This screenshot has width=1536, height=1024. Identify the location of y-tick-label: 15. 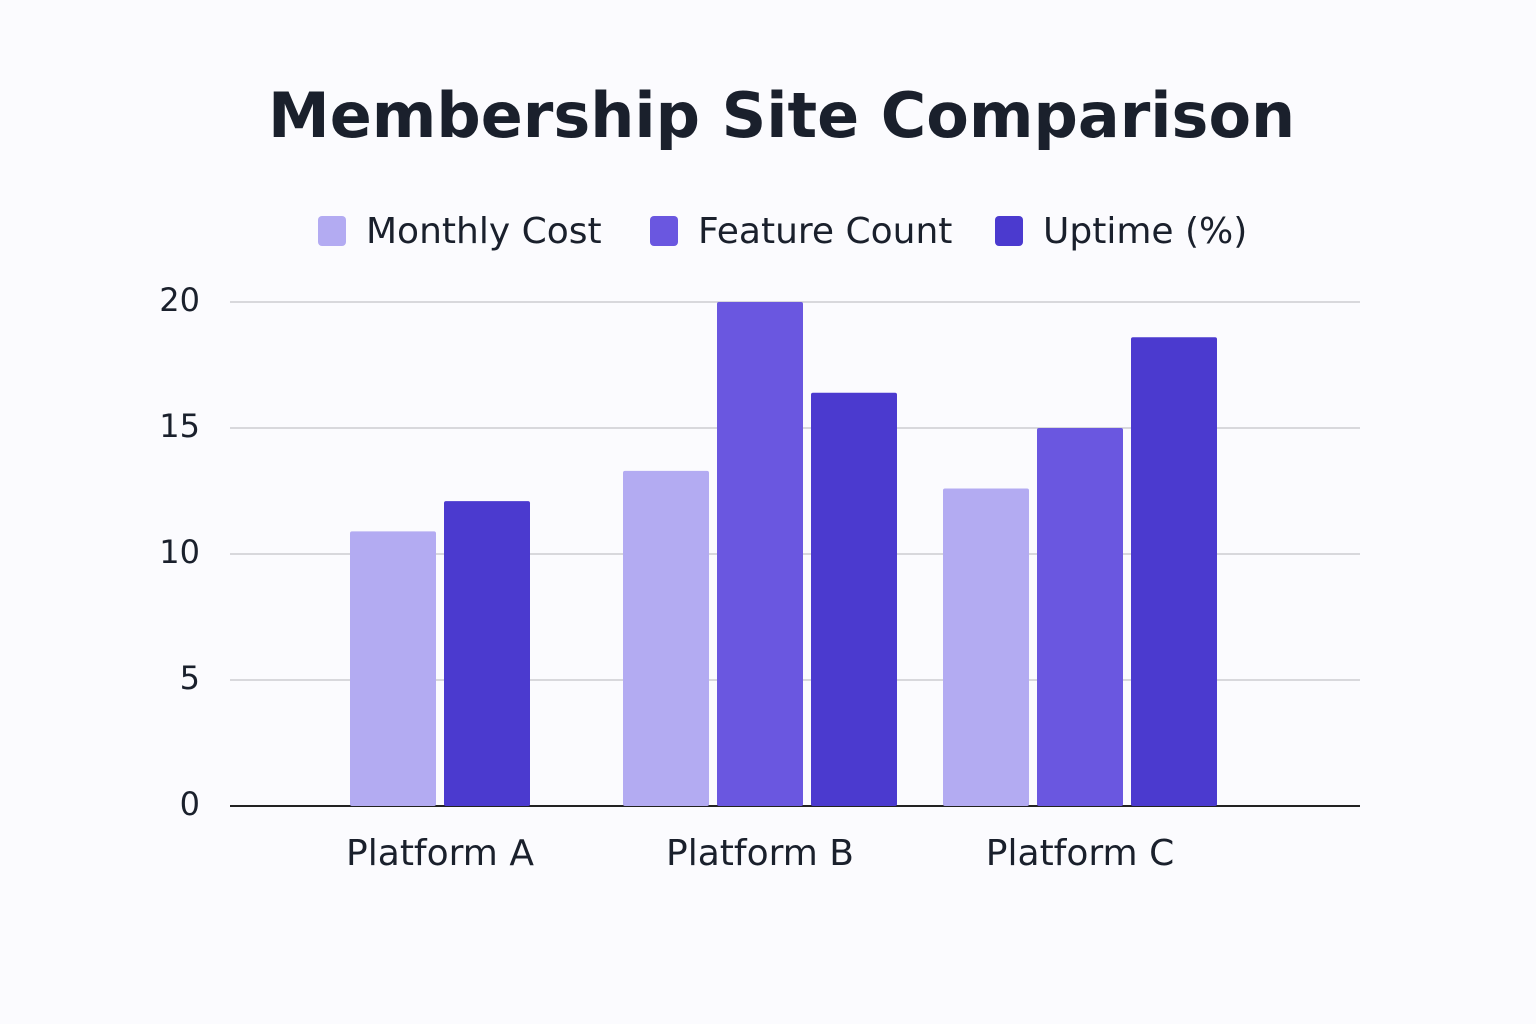
(179, 426).